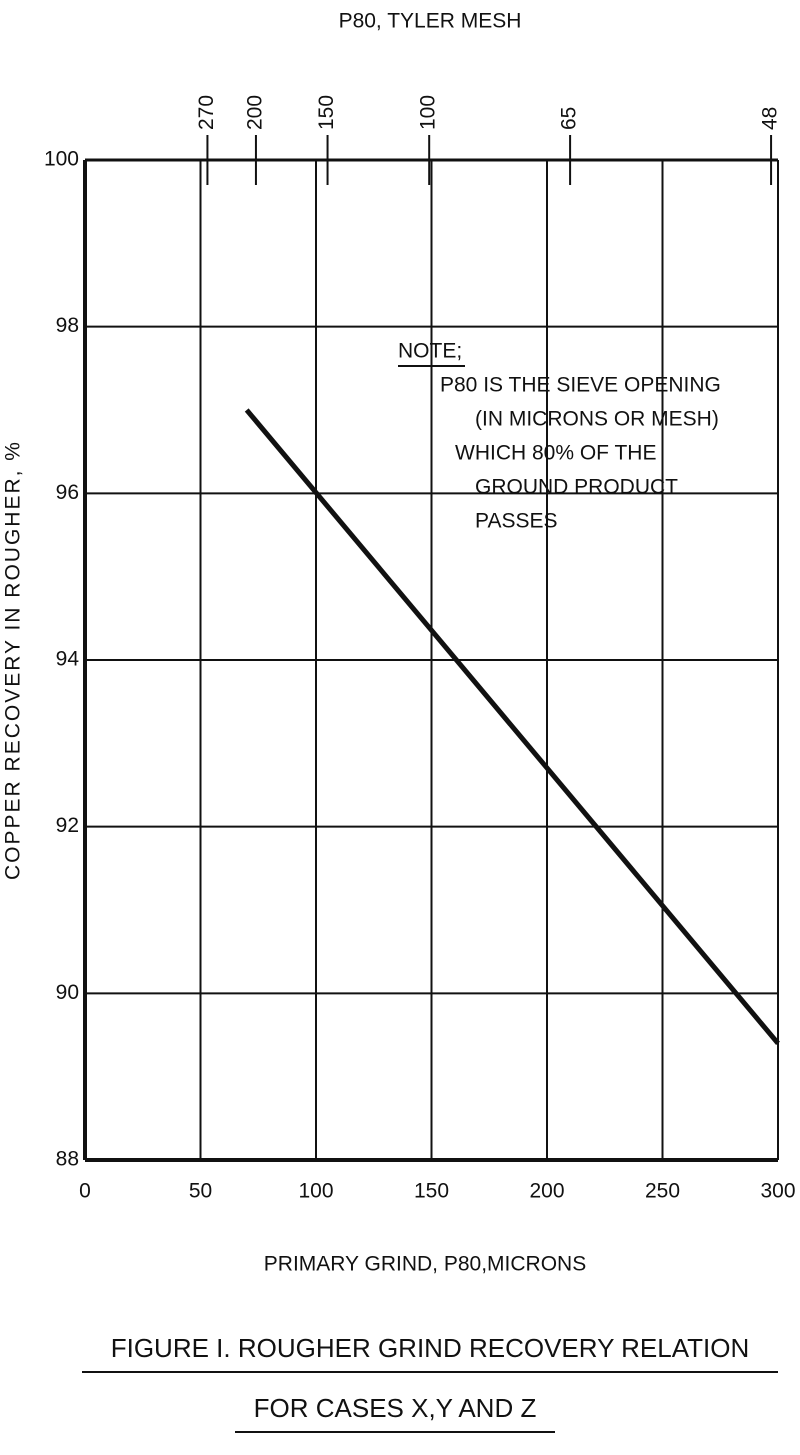  What do you see at coordinates (770, 118) in the screenshot?
I see `x2-tick-label: 48` at bounding box center [770, 118].